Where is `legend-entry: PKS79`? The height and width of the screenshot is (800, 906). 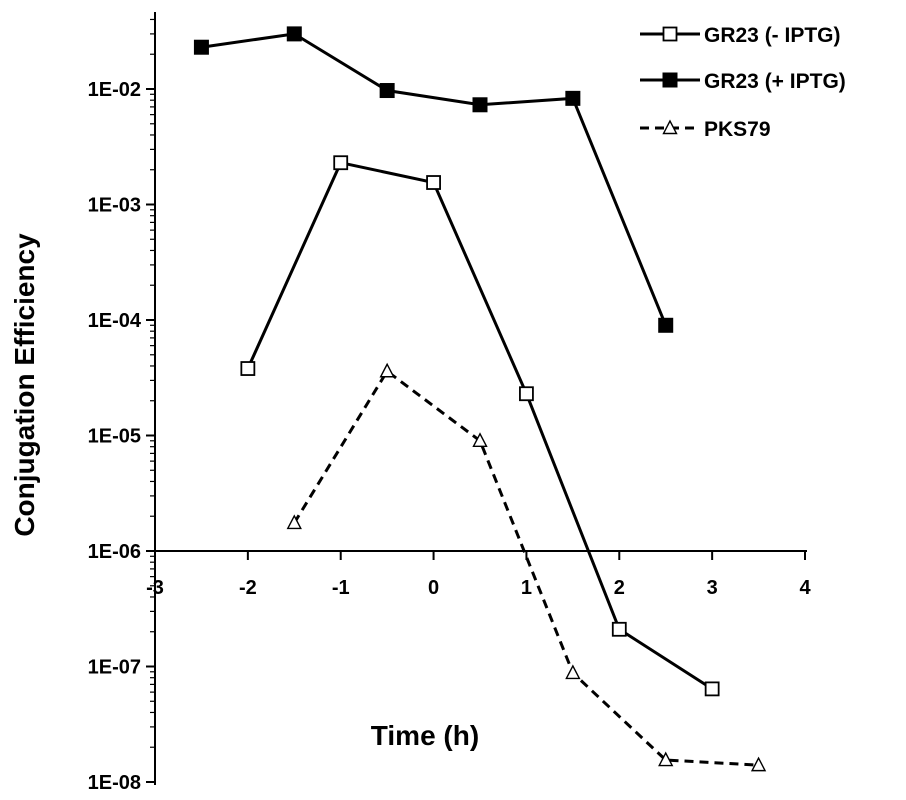 legend-entry: PKS79 is located at coordinates (705, 129).